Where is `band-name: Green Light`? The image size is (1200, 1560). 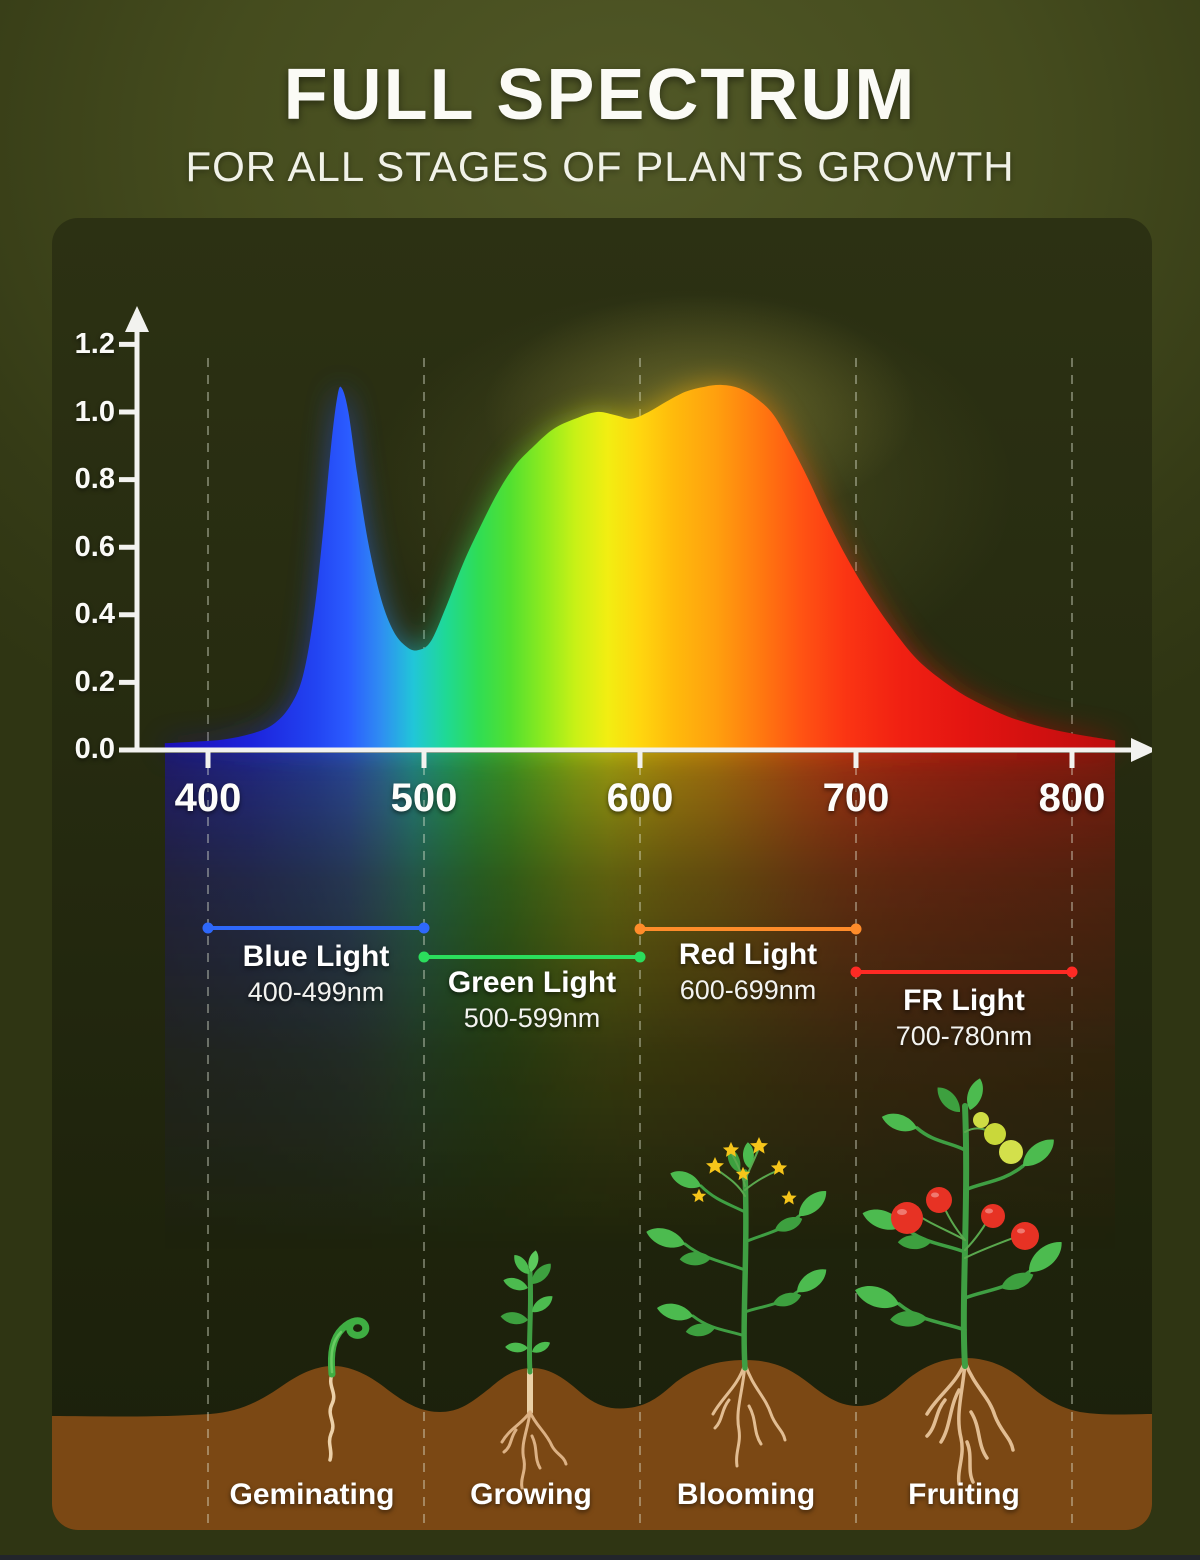
band-name: Green Light is located at coordinates (532, 982).